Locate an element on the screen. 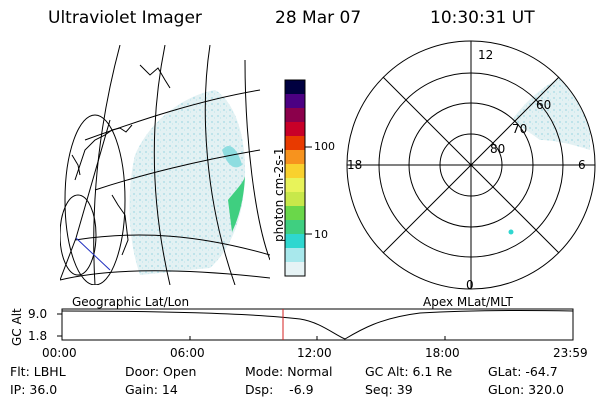 The image size is (600, 400). strip-xtick-2359: 23:59 is located at coordinates (570, 353).